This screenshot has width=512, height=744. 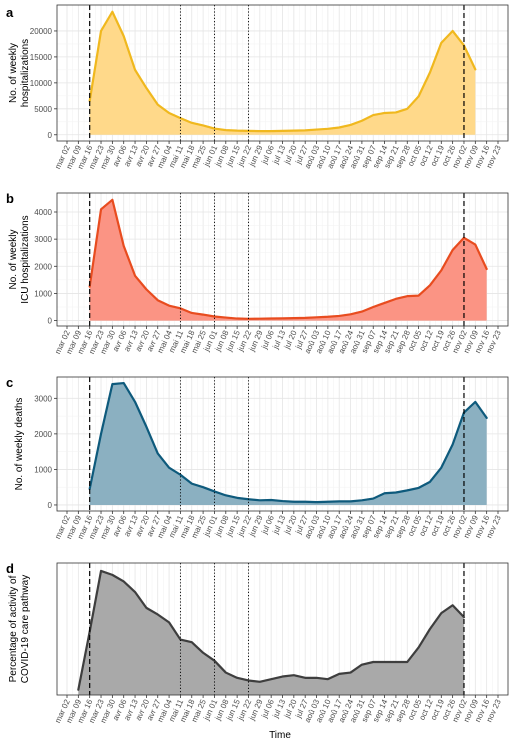 I want to click on x-axis-title: Time, so click(x=280, y=735).